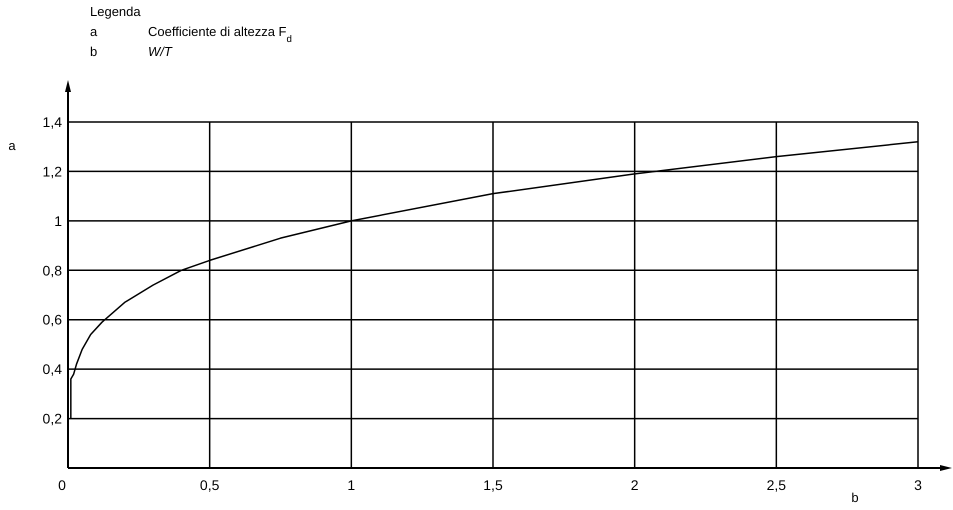 Image resolution: width=953 pixels, height=510 pixels. I want to click on y-tick-label: 1,4, so click(52, 122).